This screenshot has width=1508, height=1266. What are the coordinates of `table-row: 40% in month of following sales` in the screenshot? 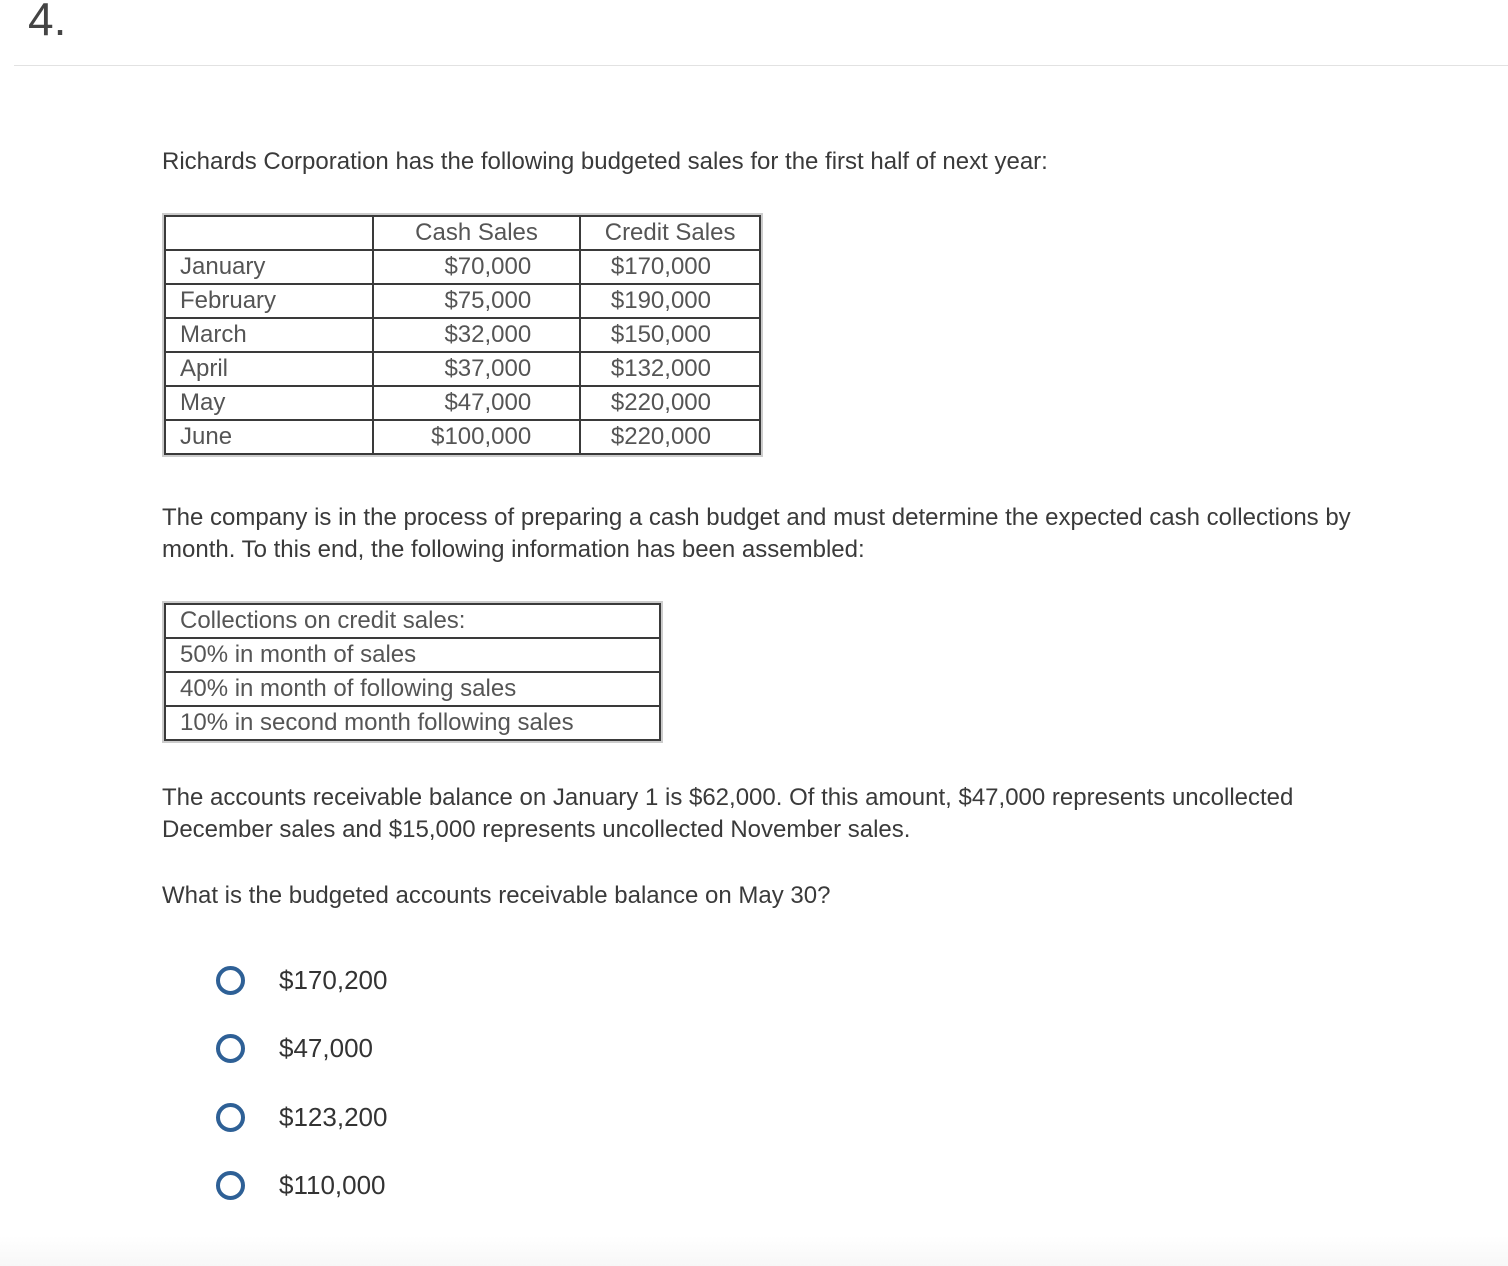 It's located at (412, 689).